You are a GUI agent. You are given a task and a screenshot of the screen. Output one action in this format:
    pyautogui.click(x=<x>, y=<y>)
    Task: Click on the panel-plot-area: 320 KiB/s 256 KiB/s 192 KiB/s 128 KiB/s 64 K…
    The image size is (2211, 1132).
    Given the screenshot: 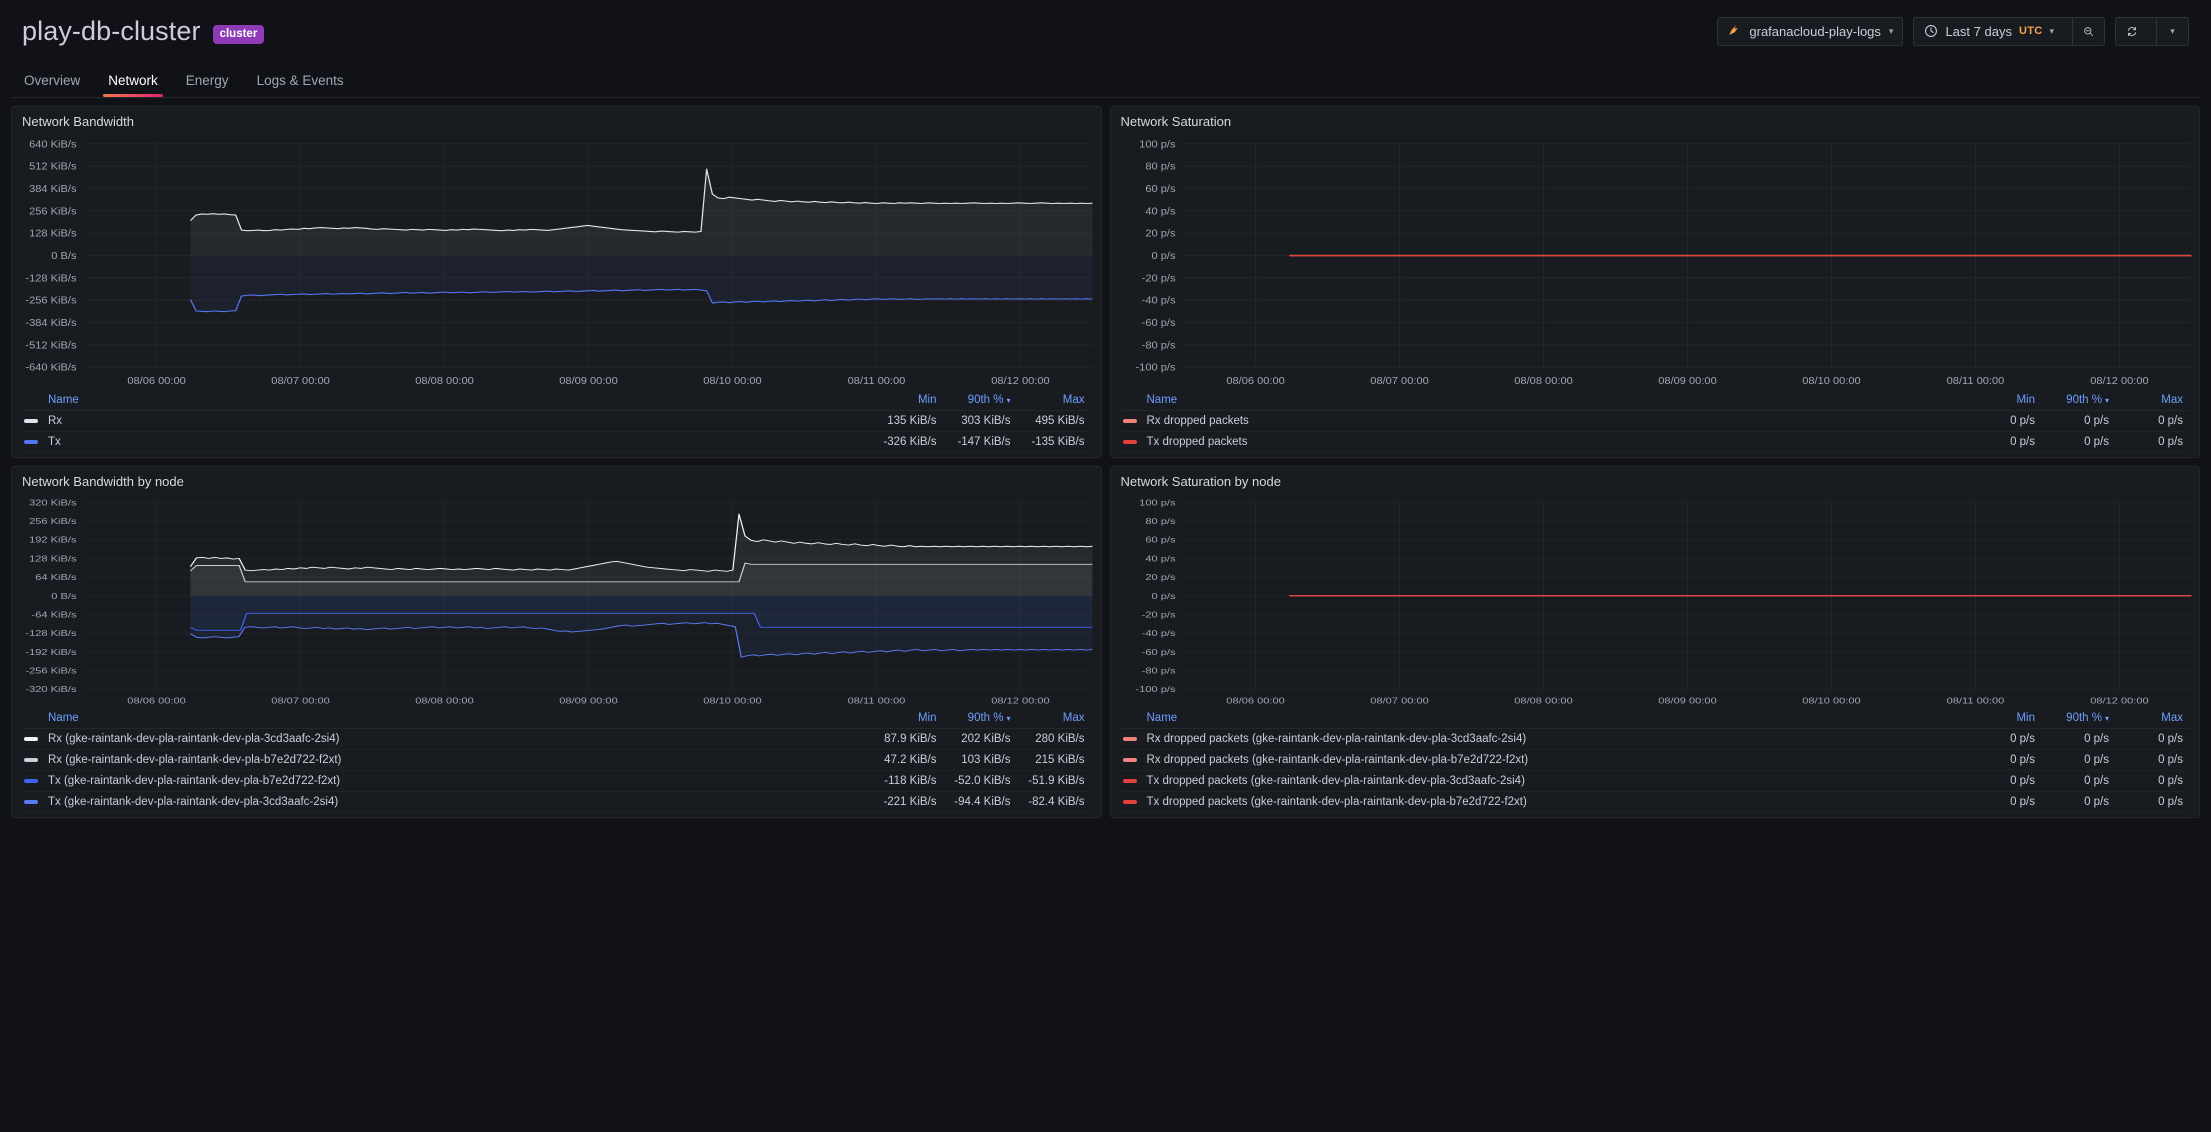 What is the action you would take?
    pyautogui.click(x=556, y=602)
    